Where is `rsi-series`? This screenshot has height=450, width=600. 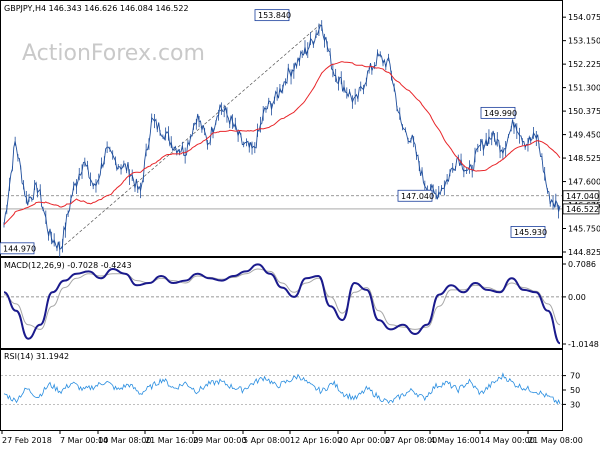
rsi-series is located at coordinates (282, 388).